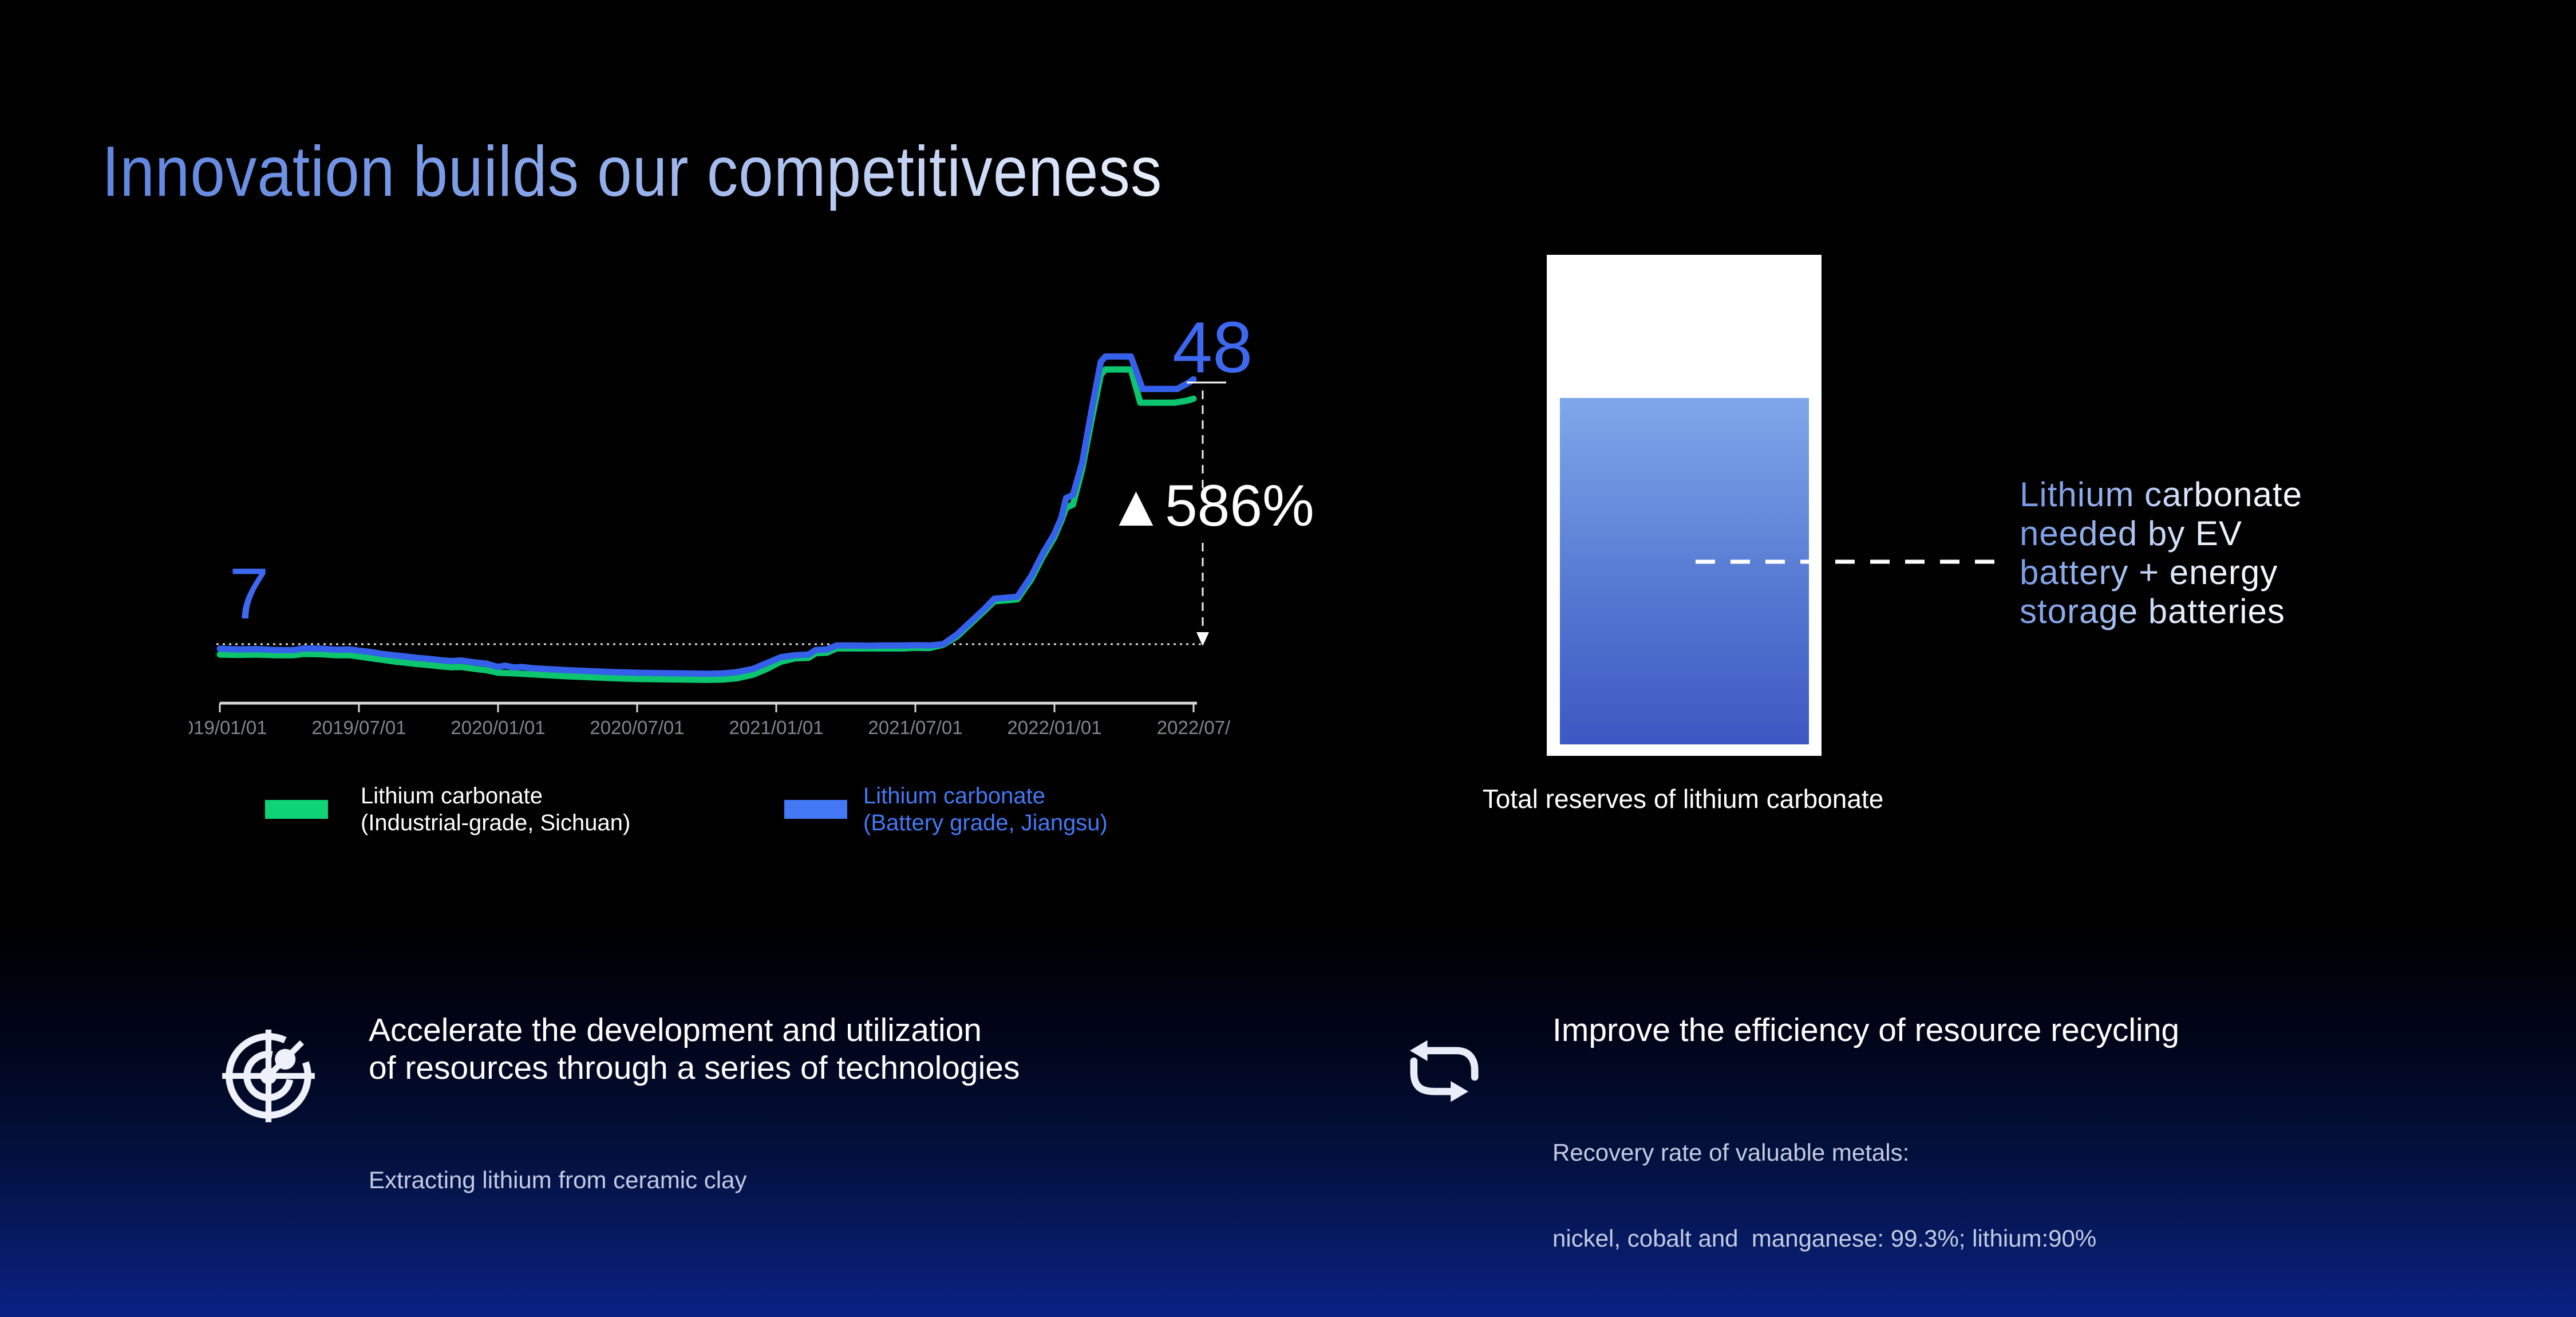  Describe the element at coordinates (228, 727) in the screenshot. I see `x-axis-tick-label: 2019/01/01` at that location.